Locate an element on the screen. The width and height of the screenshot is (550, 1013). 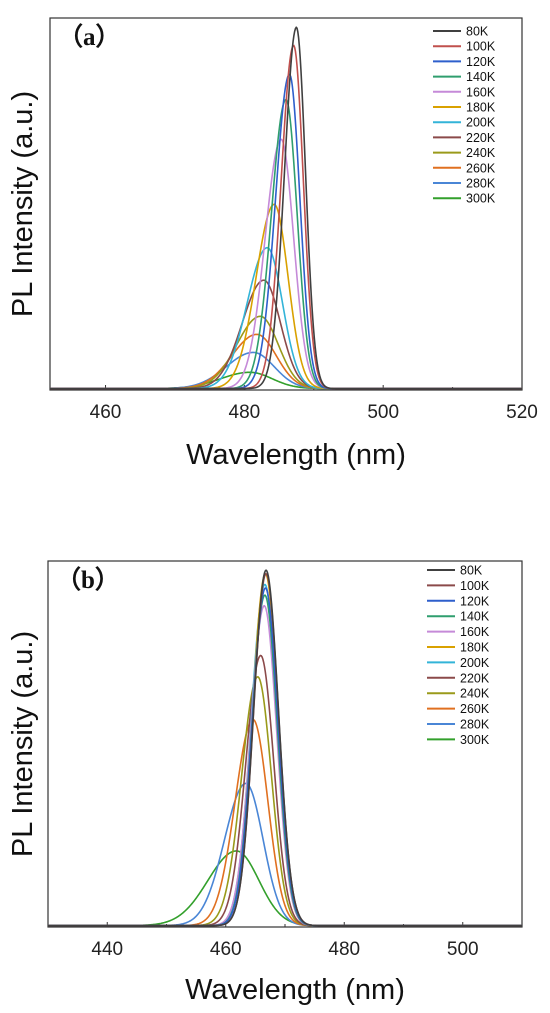
x-tick-label: 520 is located at coordinates (522, 412).